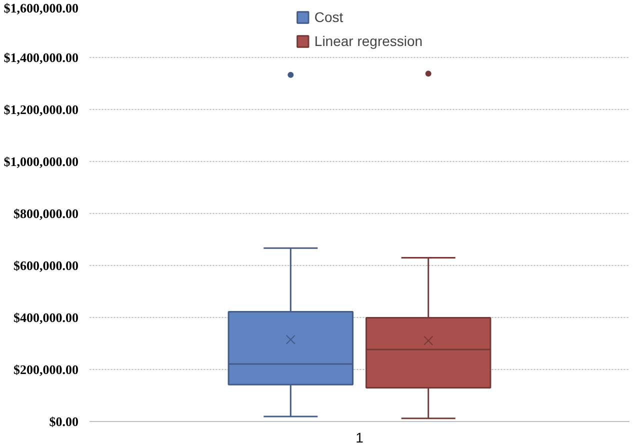 This screenshot has width=637, height=445. What do you see at coordinates (360, 437) in the screenshot?
I see `x-tick-label: 1` at bounding box center [360, 437].